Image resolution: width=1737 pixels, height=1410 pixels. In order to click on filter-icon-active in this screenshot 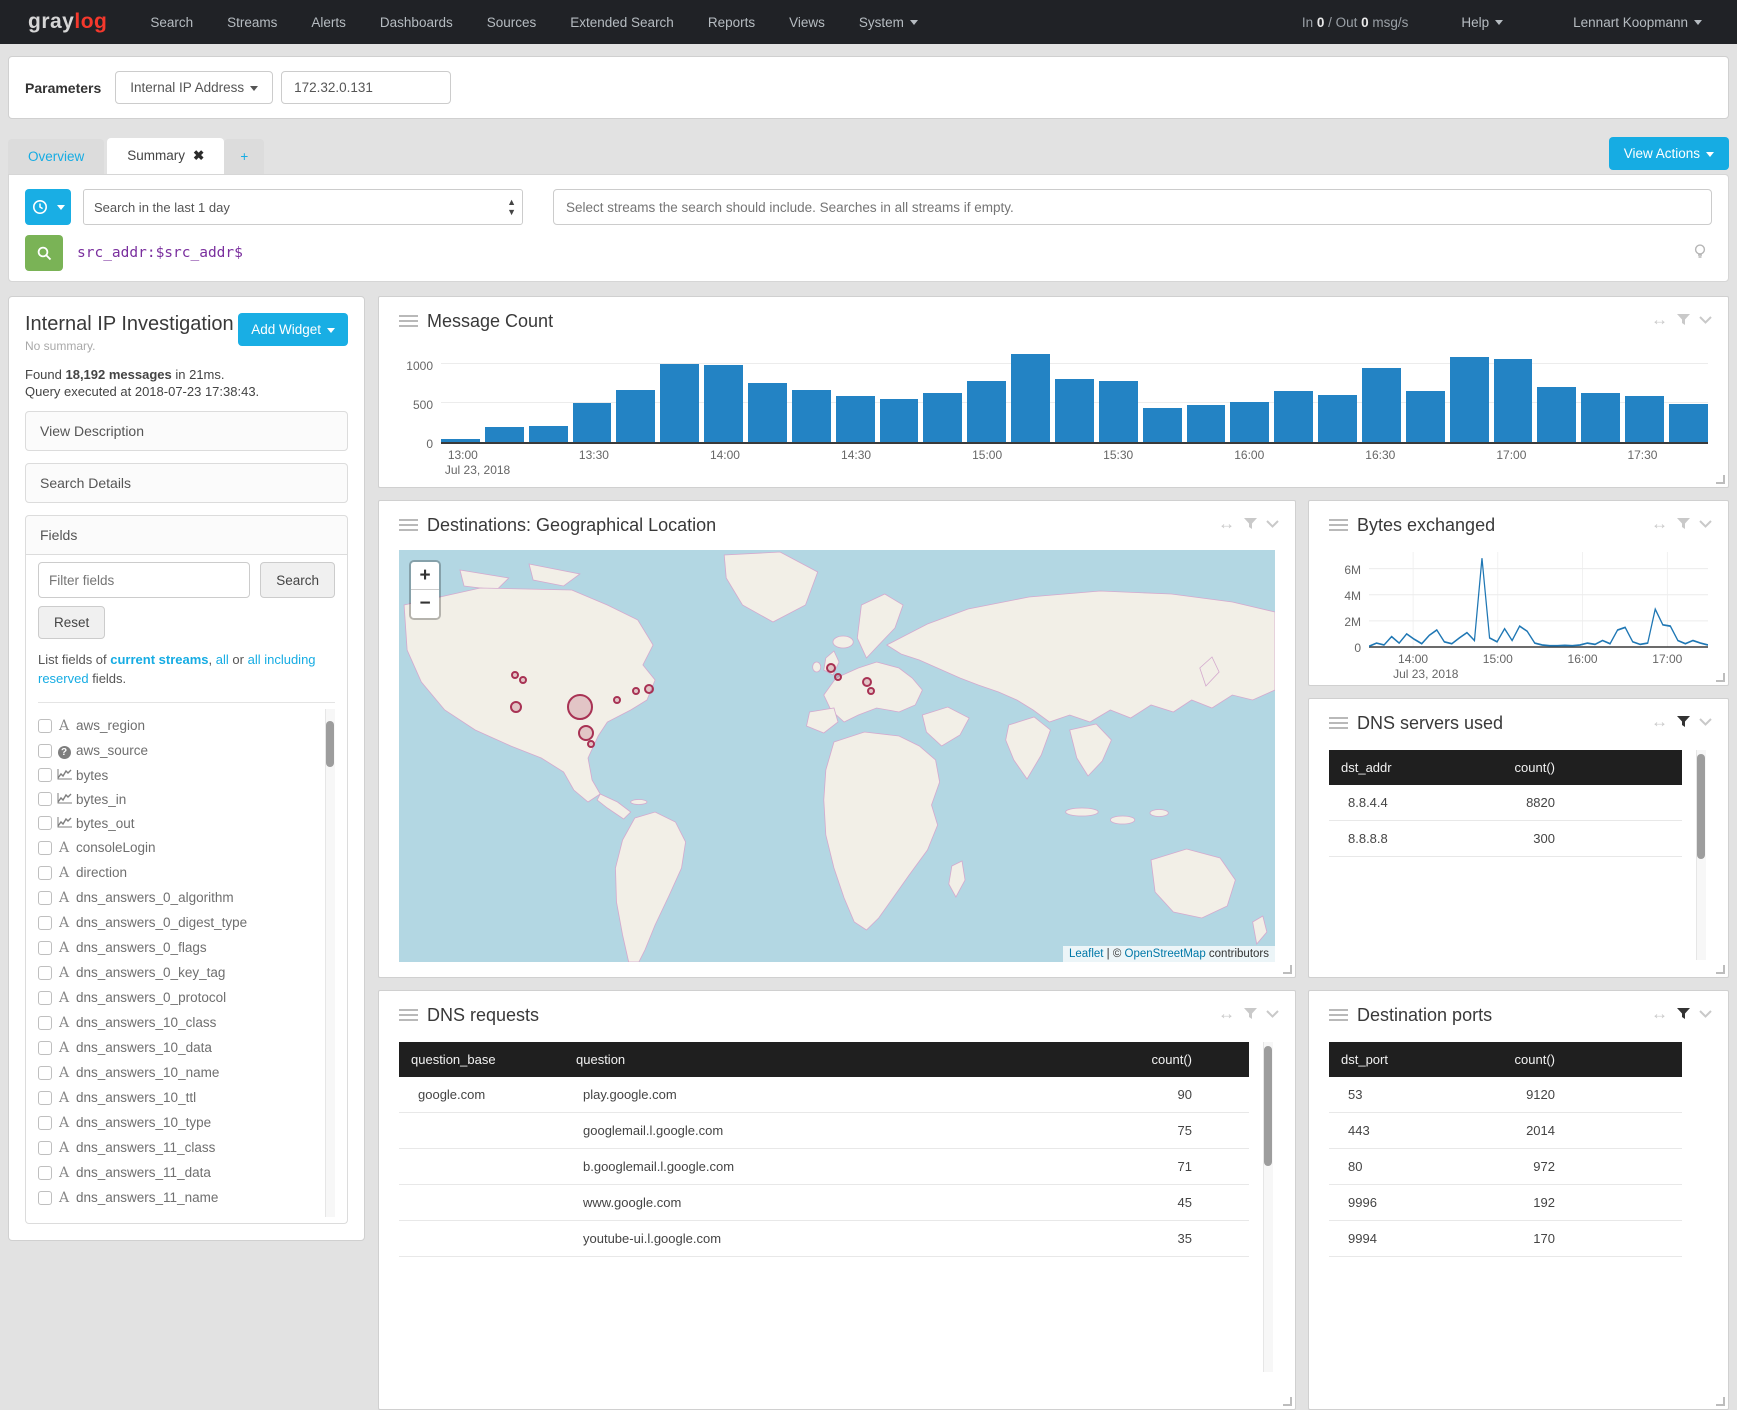, I will do `click(1683, 1013)`.